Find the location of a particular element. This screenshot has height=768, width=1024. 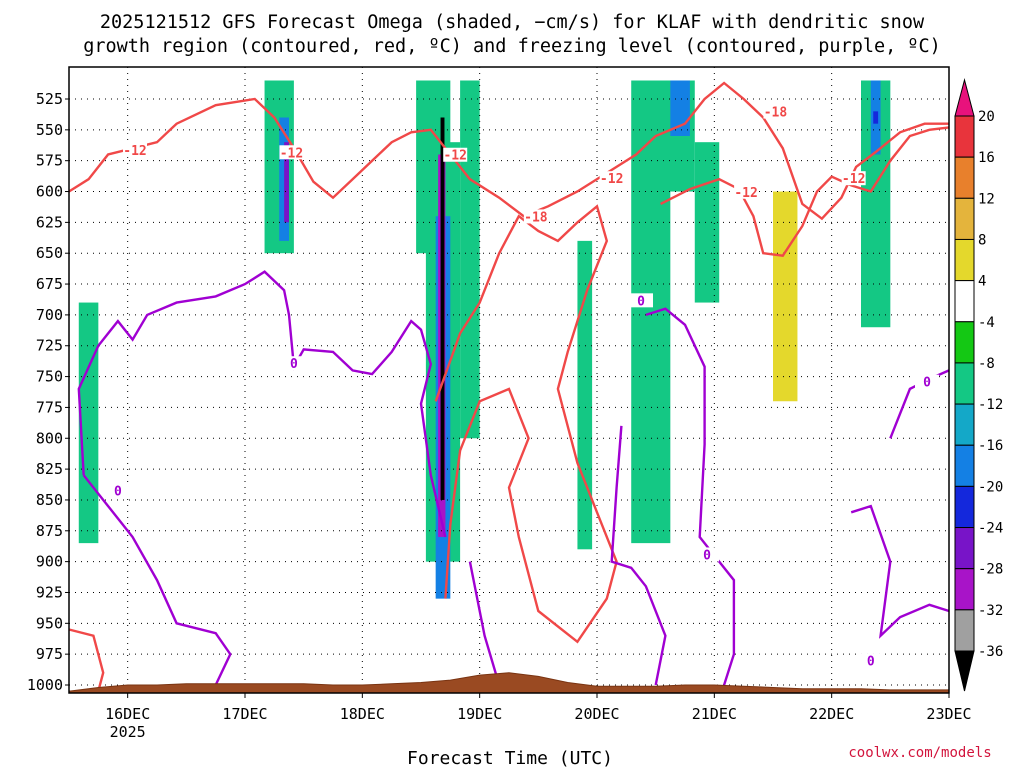

x-year-label: 2025 is located at coordinates (128, 732).